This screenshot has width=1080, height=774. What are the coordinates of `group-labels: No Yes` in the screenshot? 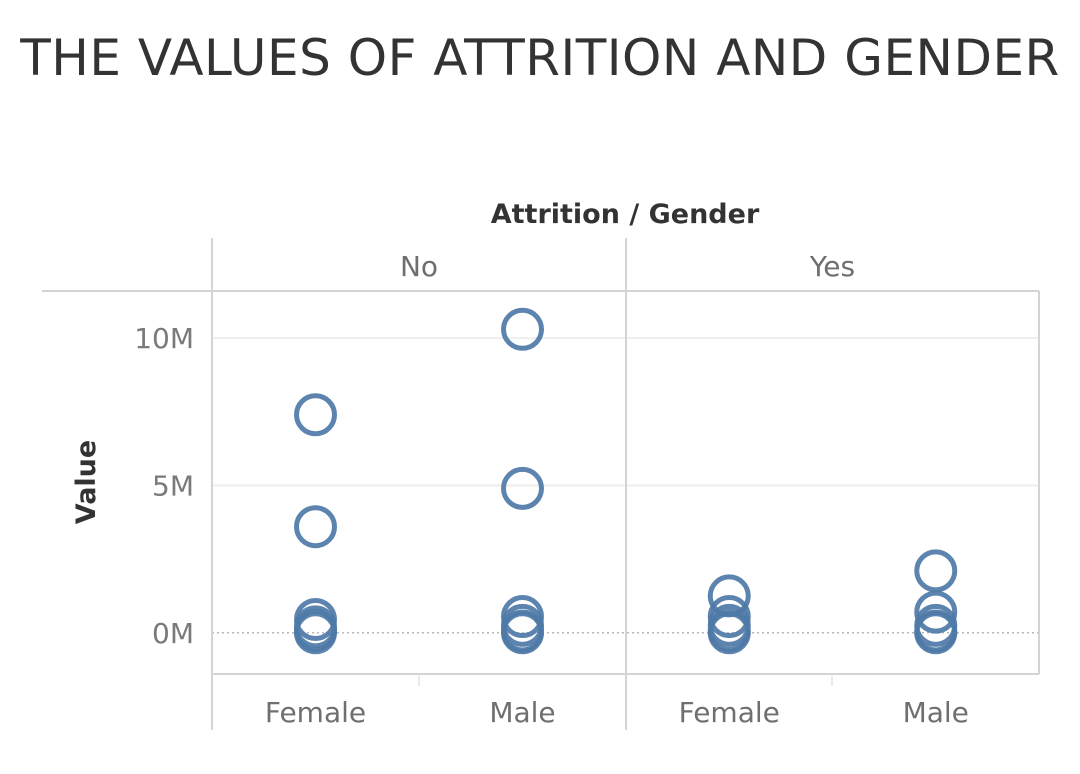 It's located at (627, 266).